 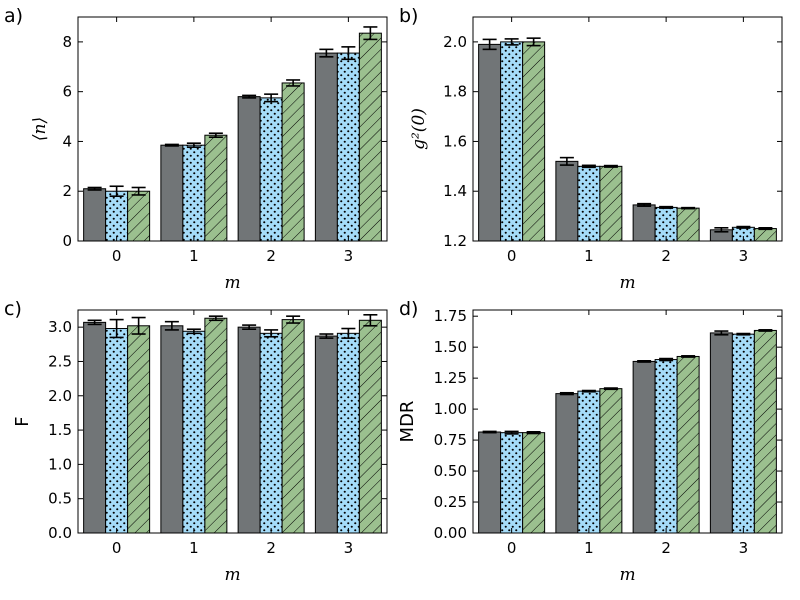 I want to click on y-tick-label: 0.50, so click(x=450, y=471).